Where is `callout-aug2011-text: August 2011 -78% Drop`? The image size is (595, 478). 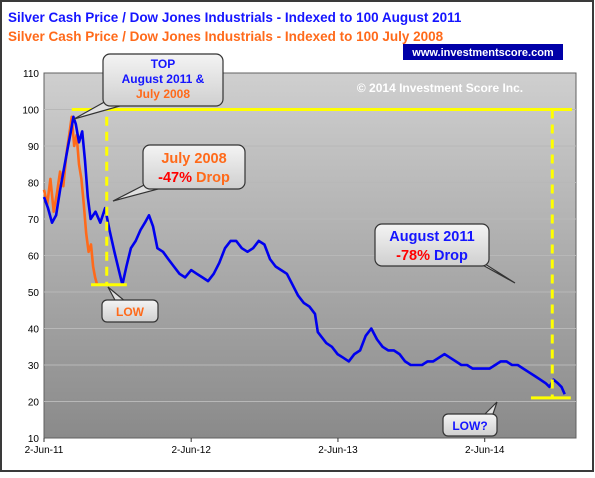 callout-aug2011-text: August 2011 -78% Drop is located at coordinates (431, 246).